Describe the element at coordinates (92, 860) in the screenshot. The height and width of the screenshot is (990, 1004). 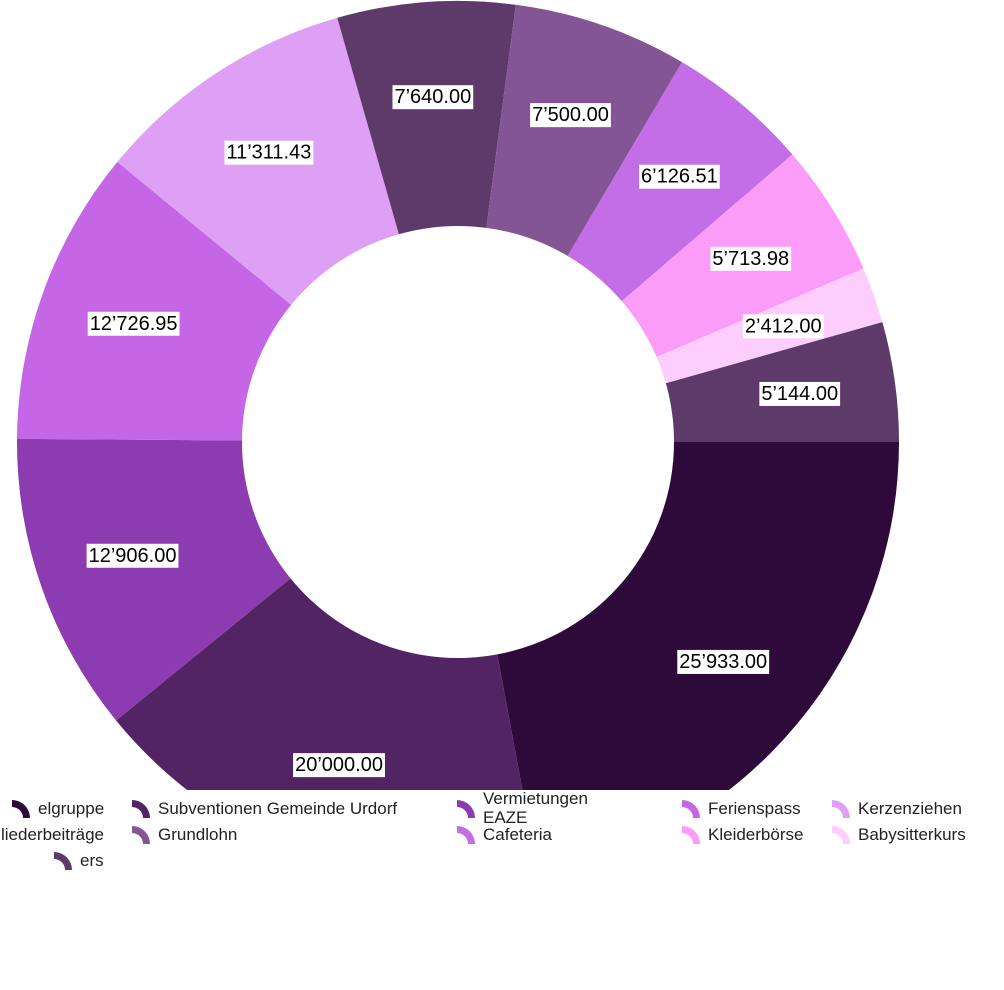
I see `legend-label: ers` at that location.